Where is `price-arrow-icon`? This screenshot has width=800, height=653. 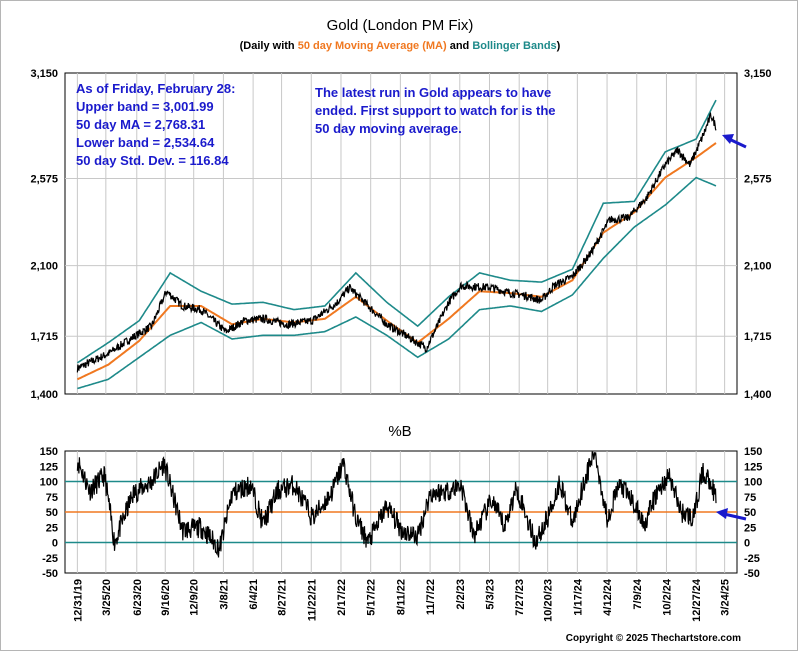
price-arrow-icon is located at coordinates (734, 141).